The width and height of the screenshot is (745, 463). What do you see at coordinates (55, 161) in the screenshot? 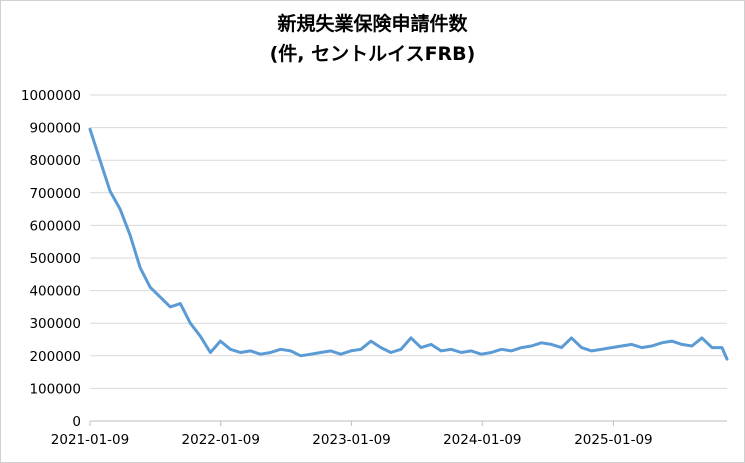
I see `y-tick-label: 800000` at bounding box center [55, 161].